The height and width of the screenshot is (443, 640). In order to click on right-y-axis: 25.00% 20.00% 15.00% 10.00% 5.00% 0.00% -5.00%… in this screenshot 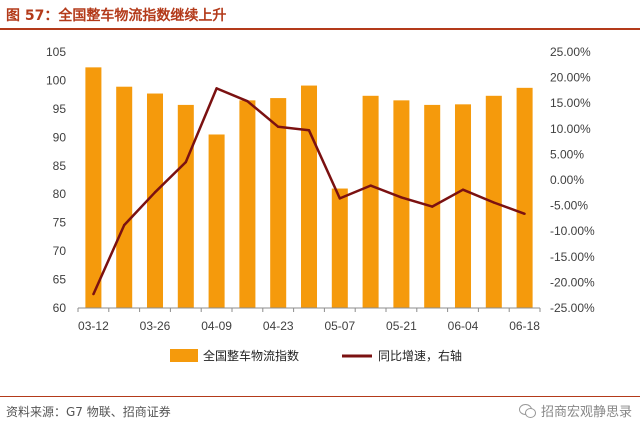, I will do `click(572, 180)`.